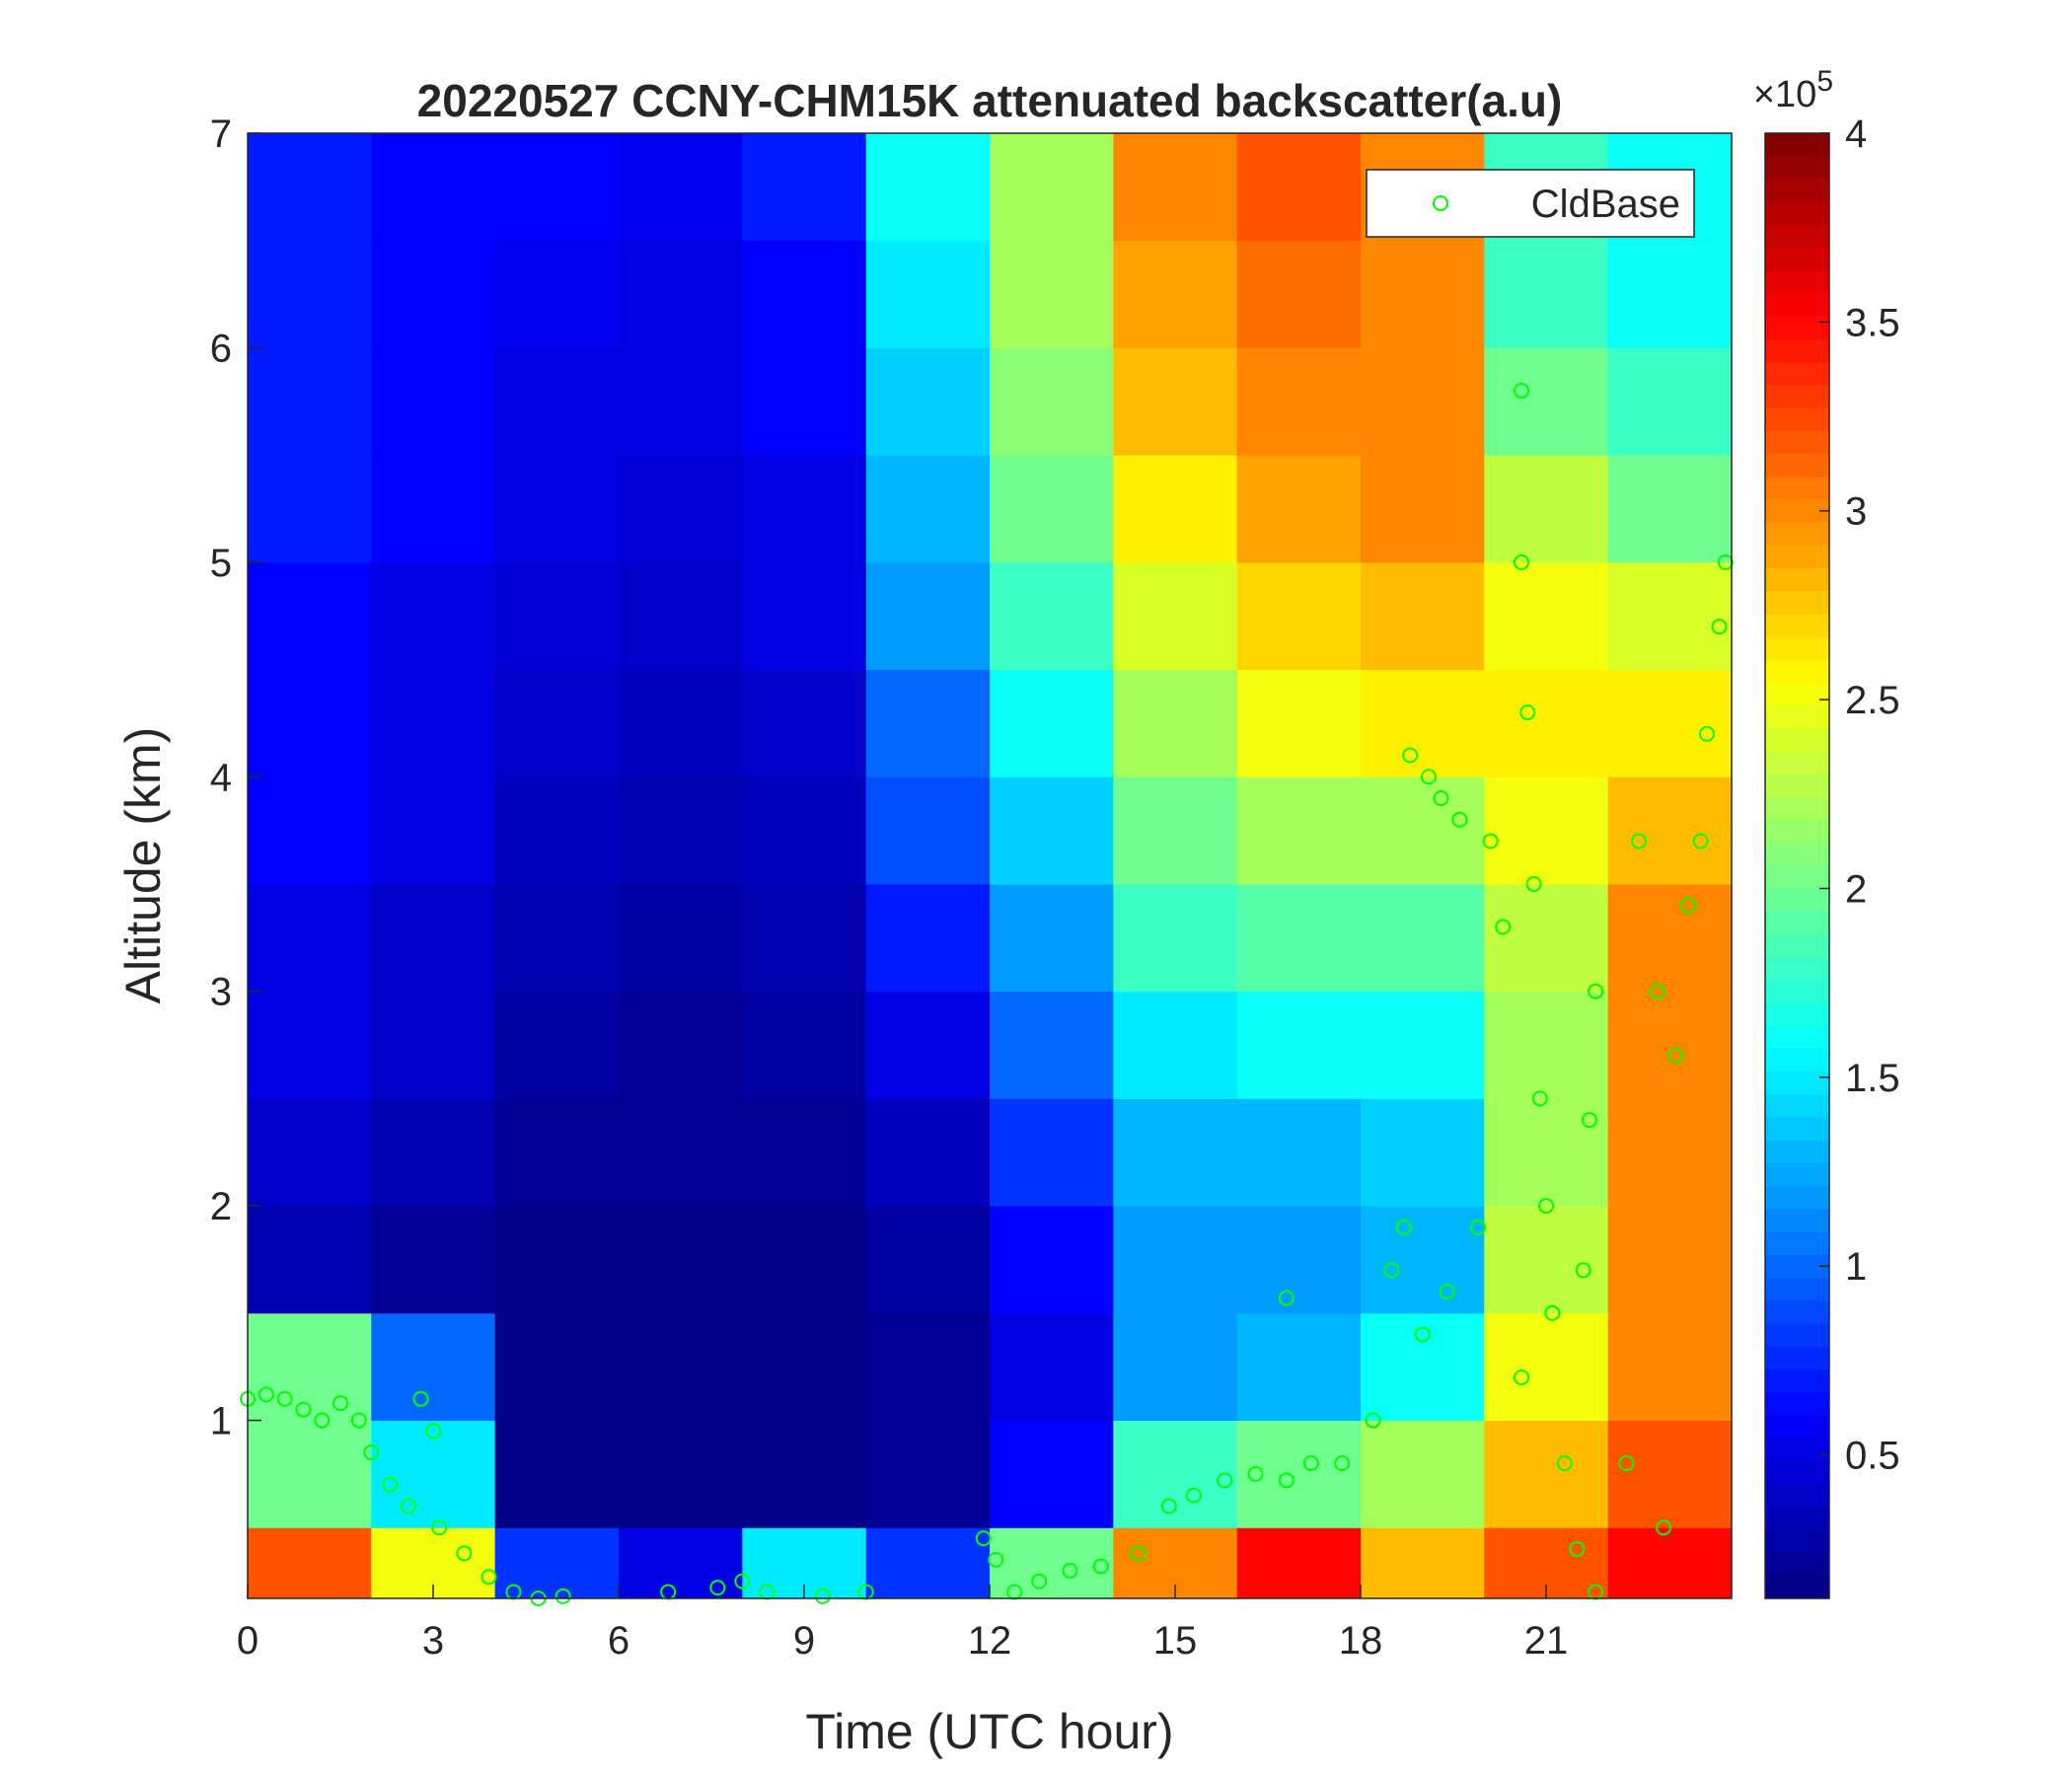 This screenshot has height=1776, width=2072. What do you see at coordinates (221, 777) in the screenshot?
I see `y-tick-label: 4` at bounding box center [221, 777].